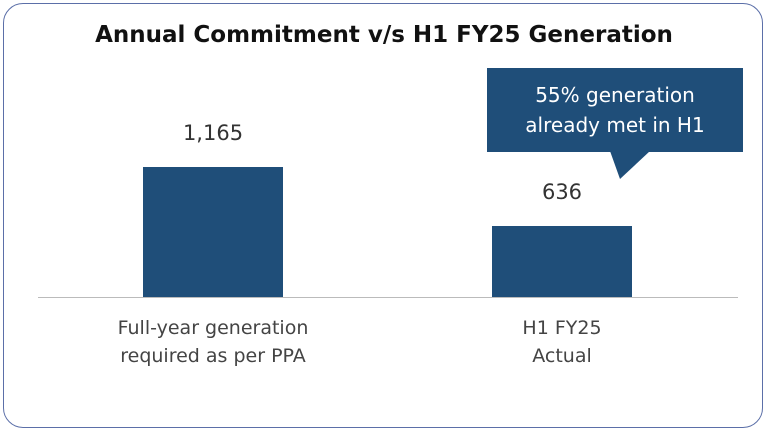 The image size is (768, 433). I want to click on value-label: 1,165, so click(213, 133).